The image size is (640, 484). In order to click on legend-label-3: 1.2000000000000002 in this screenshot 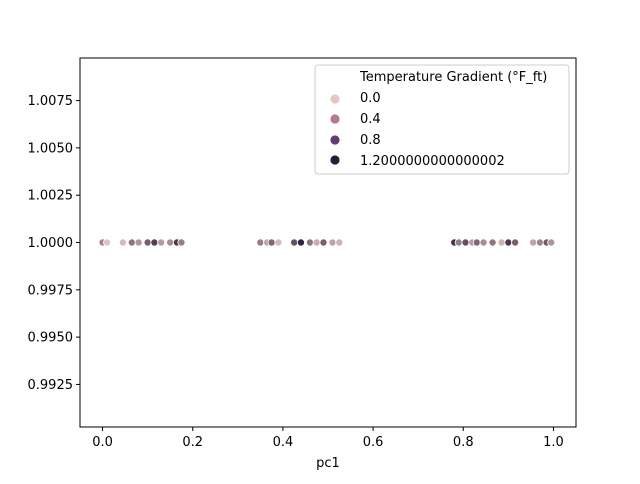, I will do `click(432, 161)`.